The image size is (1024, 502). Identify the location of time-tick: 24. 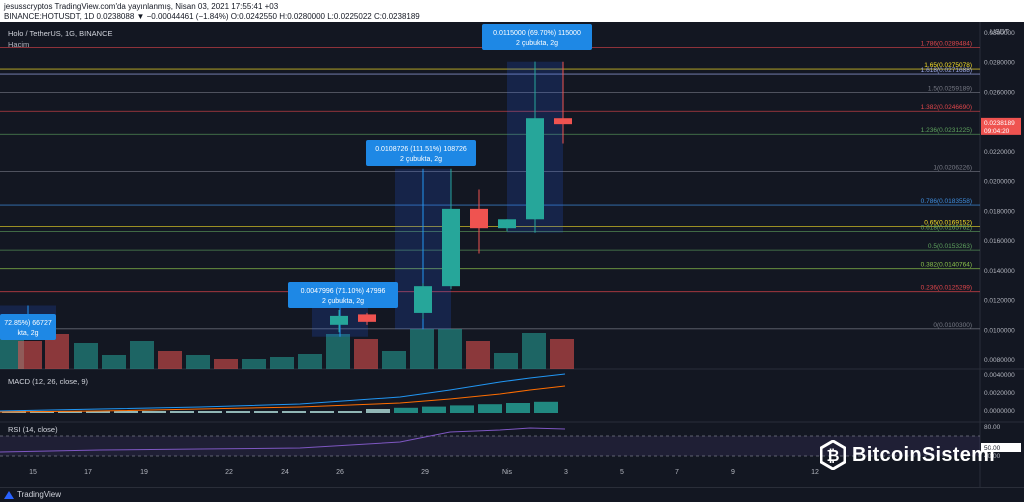
(285, 472).